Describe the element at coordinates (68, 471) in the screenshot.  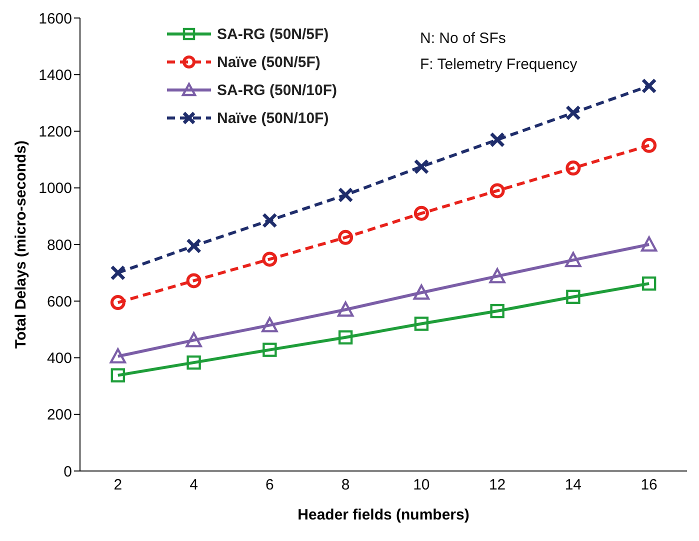
I see `y-tick-label: 0` at that location.